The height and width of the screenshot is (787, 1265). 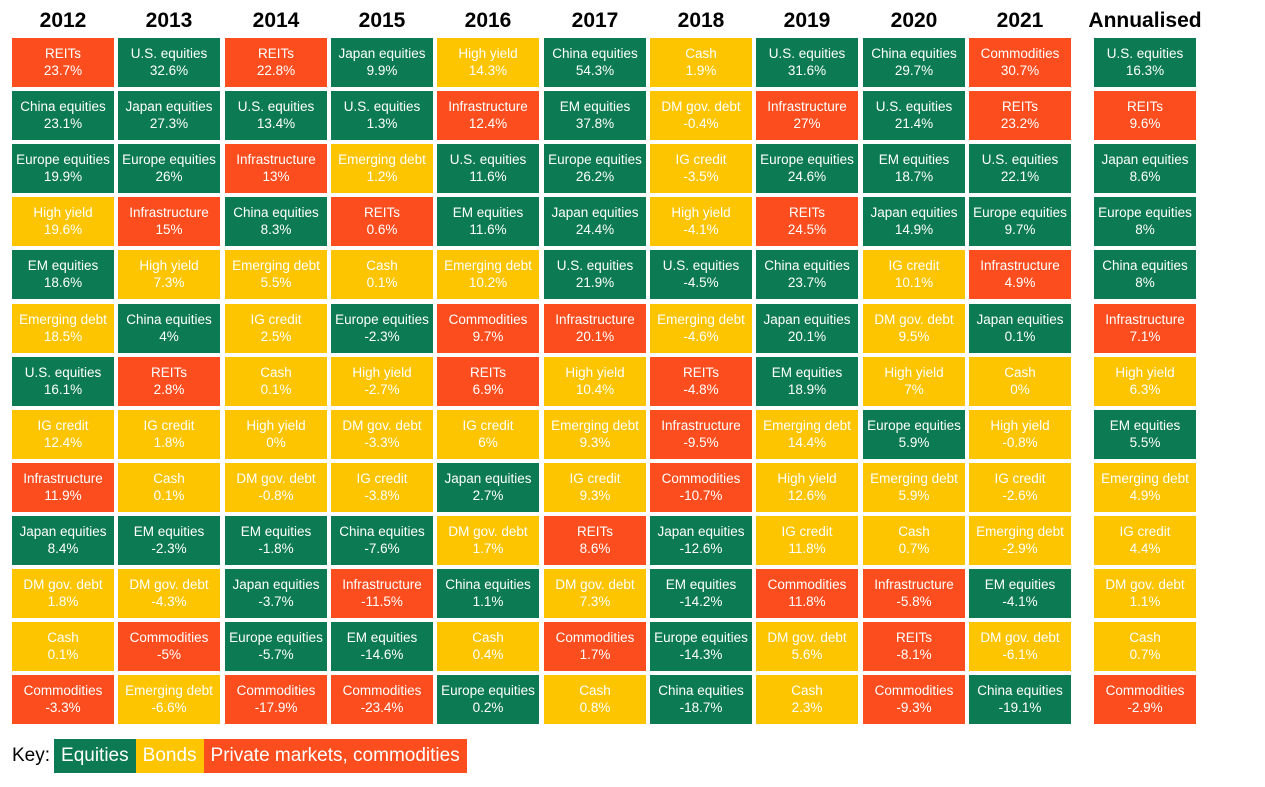 I want to click on table-cell: REITs 23.7%, so click(x=63, y=62).